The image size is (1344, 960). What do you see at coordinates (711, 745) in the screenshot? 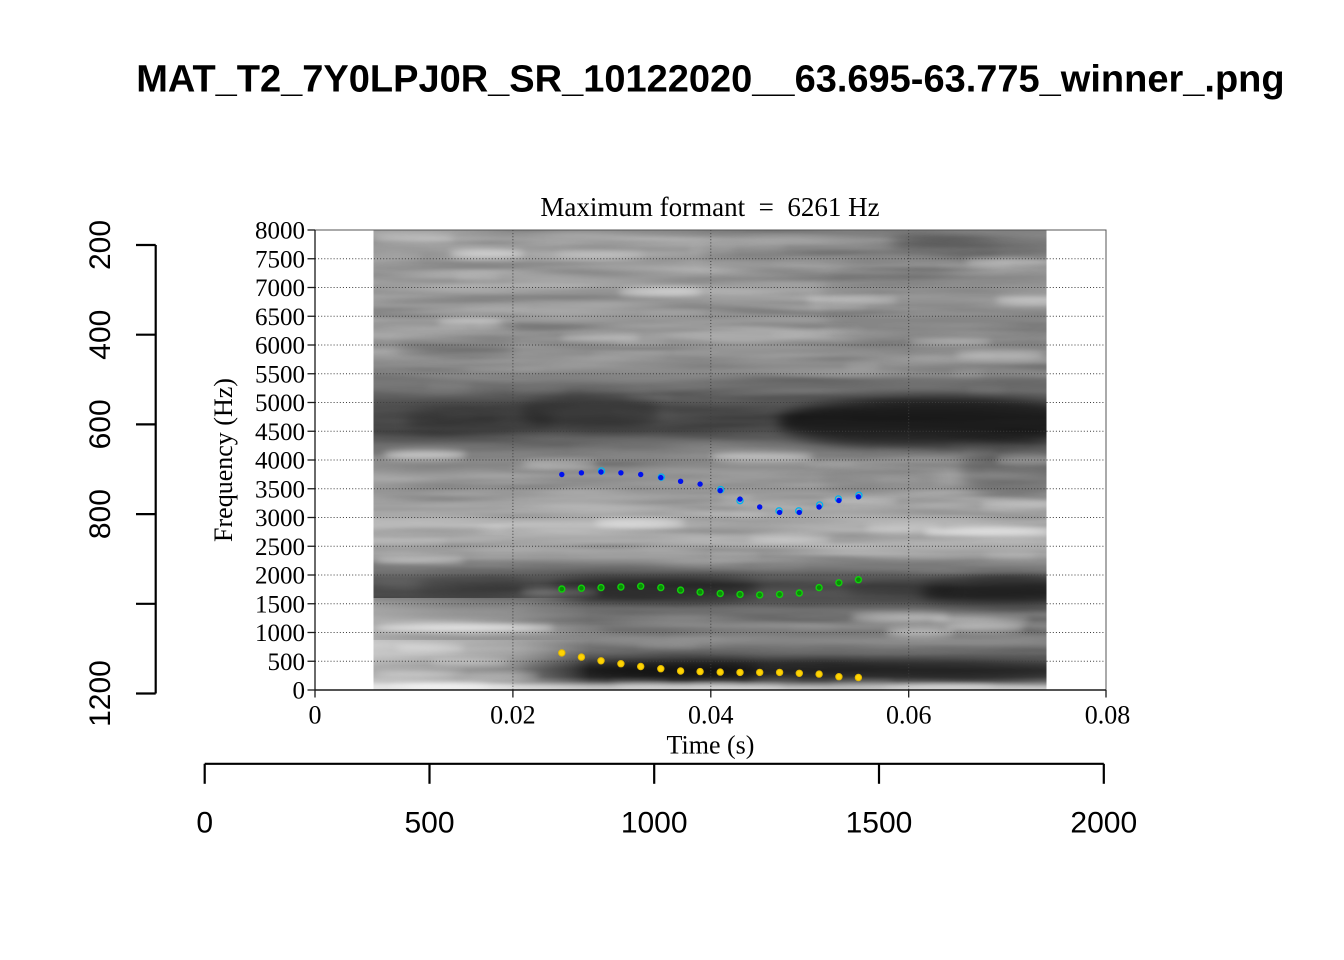
I see `svg-text: Time (s)` at bounding box center [711, 745].